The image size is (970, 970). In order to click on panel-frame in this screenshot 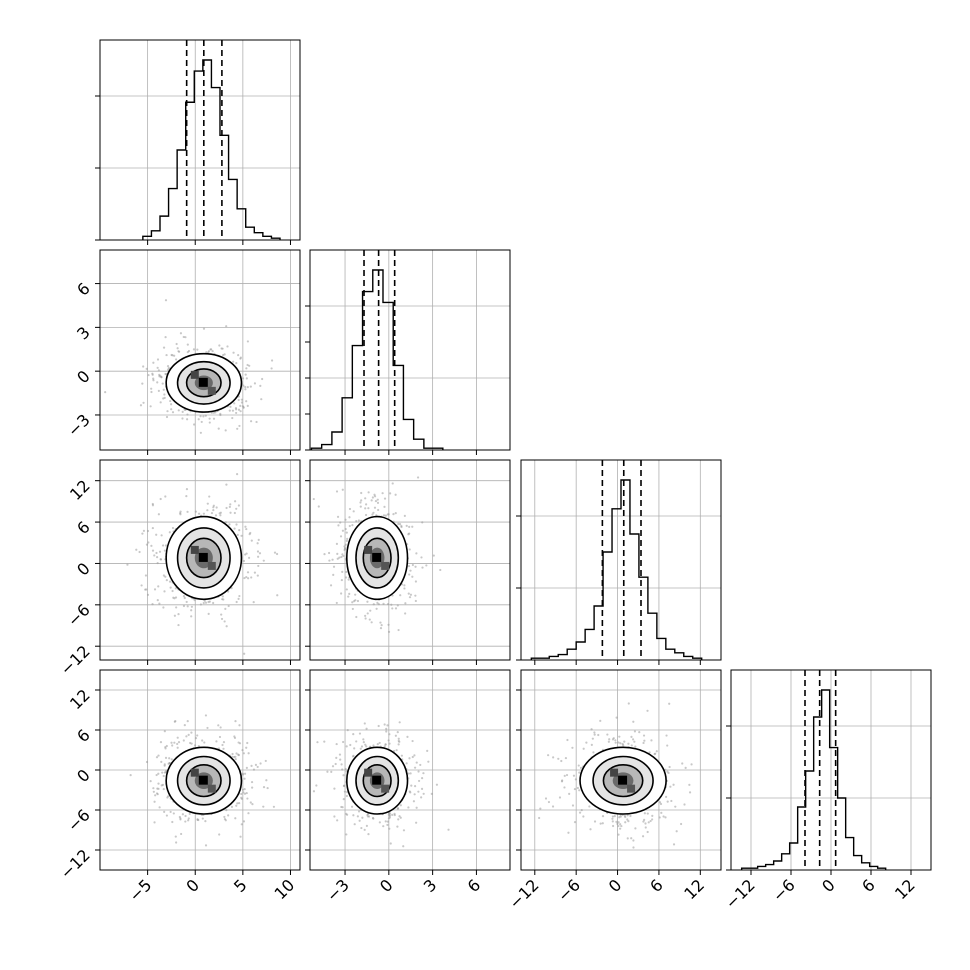, I will do `click(200, 770)`.